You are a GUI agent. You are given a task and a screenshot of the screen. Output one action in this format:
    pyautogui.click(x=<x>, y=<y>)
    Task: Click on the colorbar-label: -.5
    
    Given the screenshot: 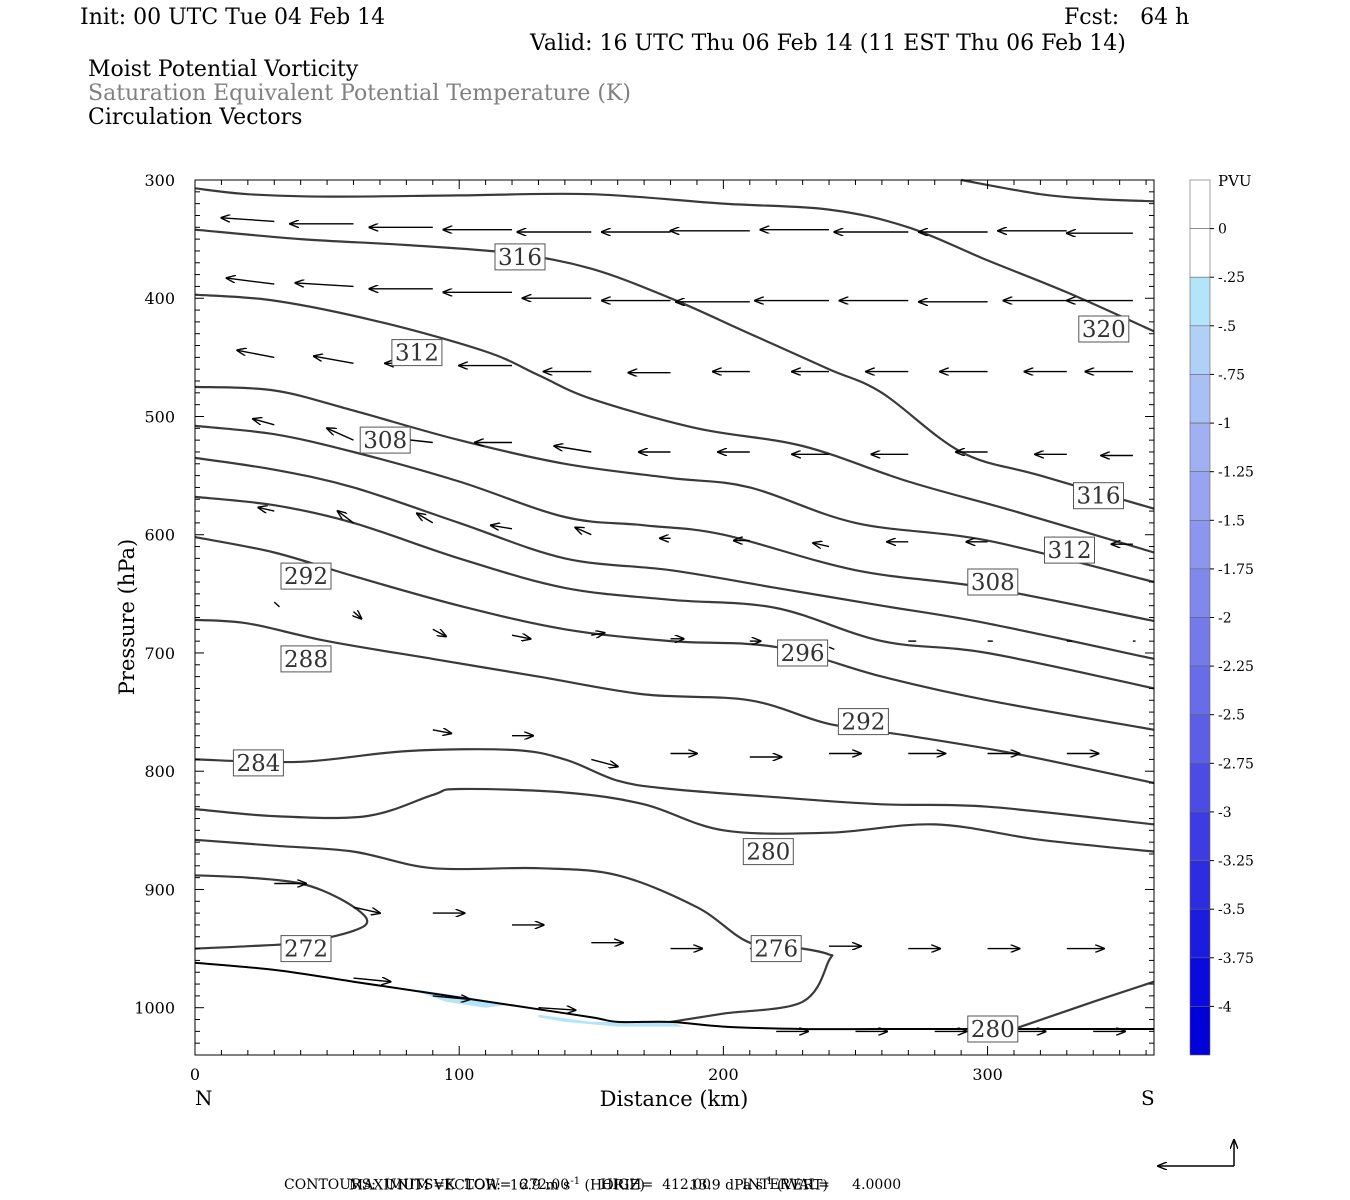 What is the action you would take?
    pyautogui.click(x=1227, y=327)
    